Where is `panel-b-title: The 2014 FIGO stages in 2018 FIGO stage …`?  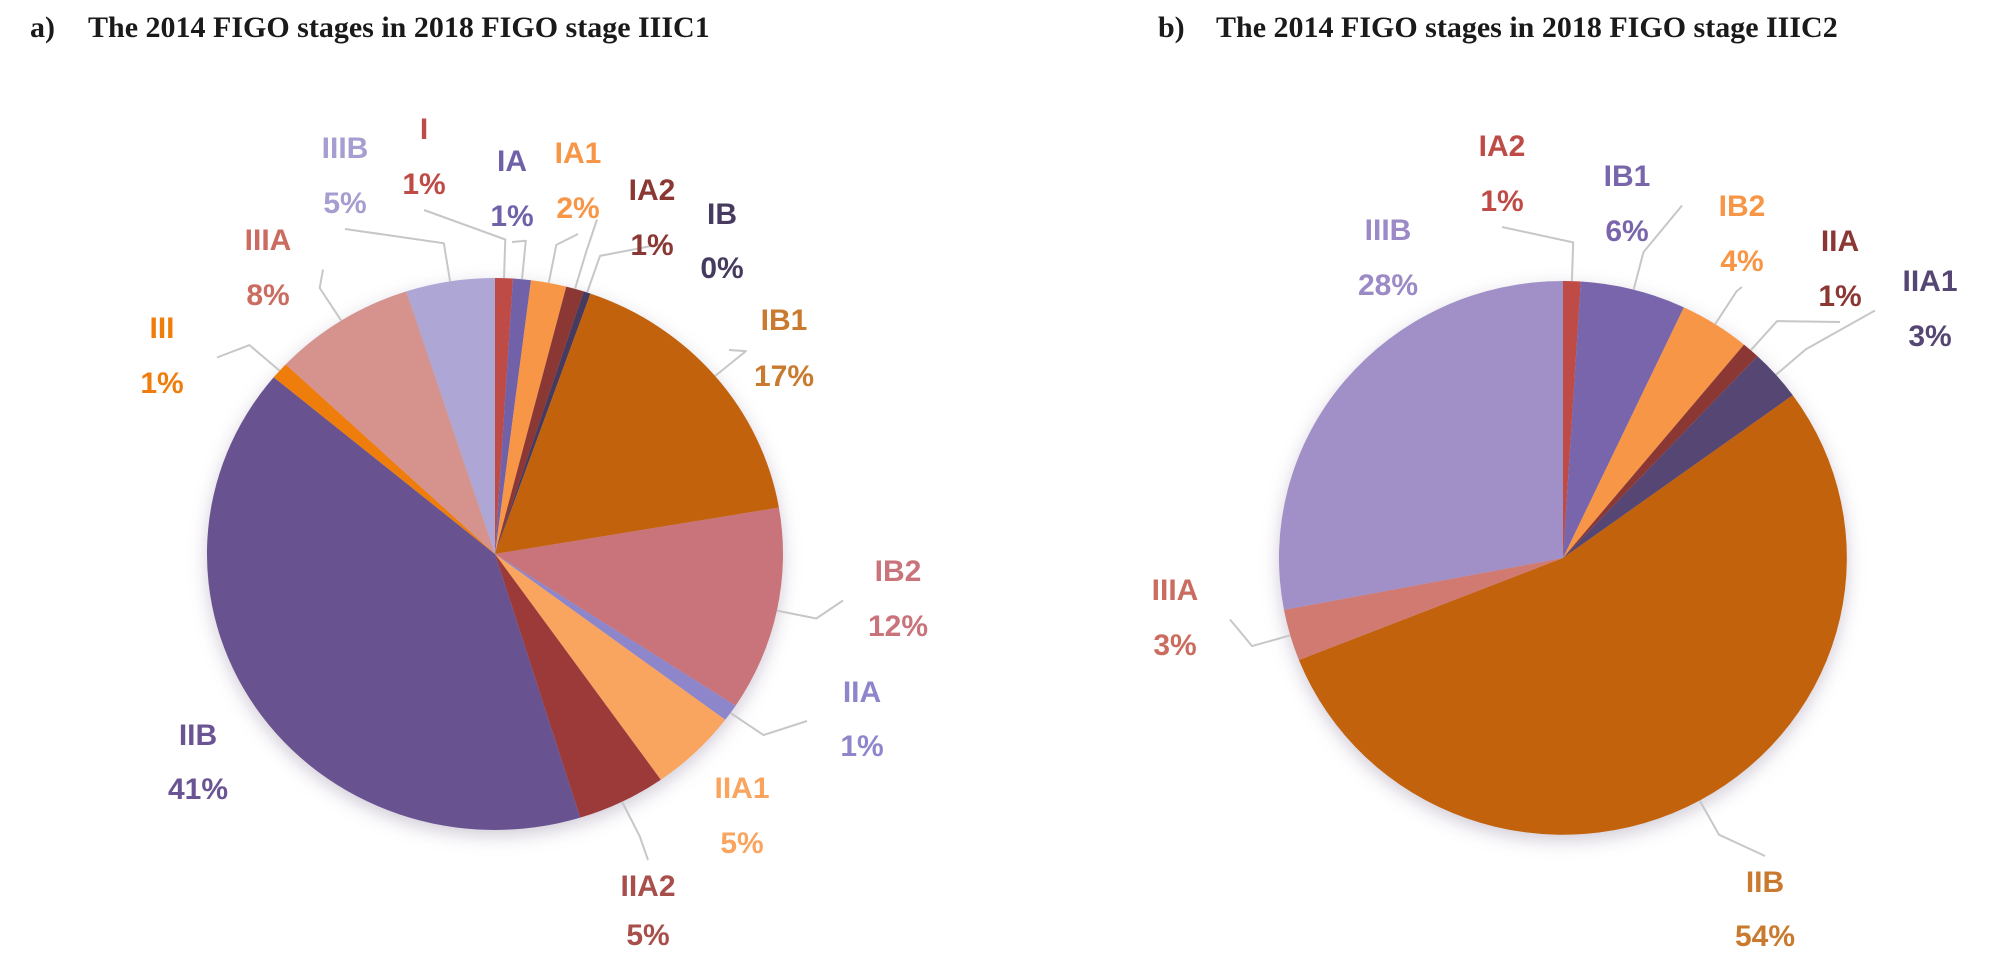 panel-b-title: The 2014 FIGO stages in 2018 FIGO stage … is located at coordinates (1527, 27).